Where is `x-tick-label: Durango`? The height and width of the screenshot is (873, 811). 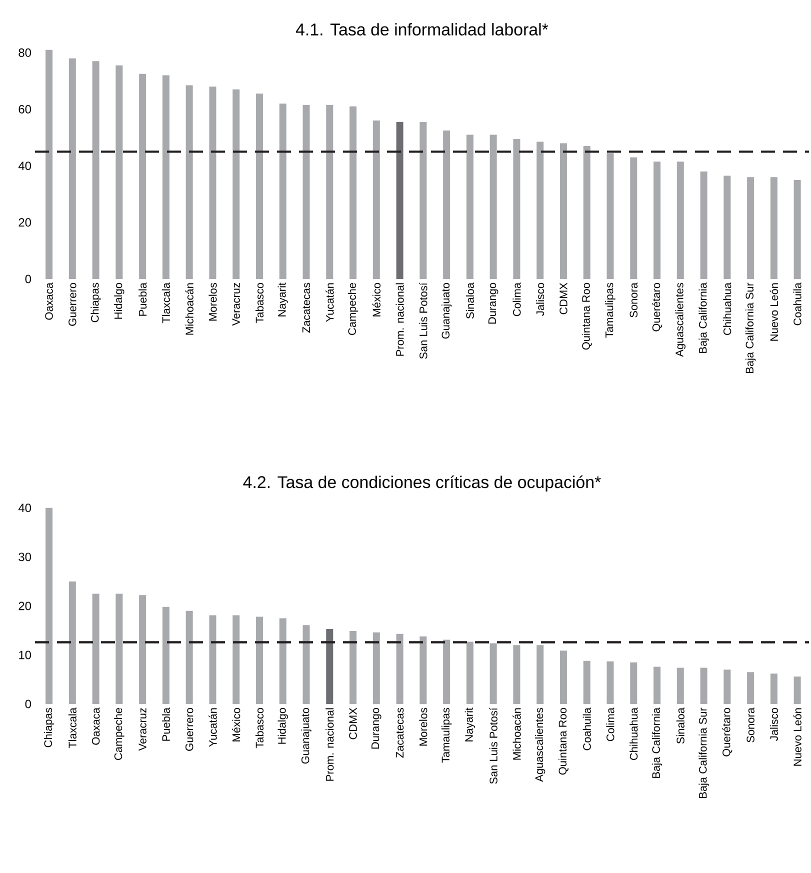 x-tick-label: Durango is located at coordinates (377, 728).